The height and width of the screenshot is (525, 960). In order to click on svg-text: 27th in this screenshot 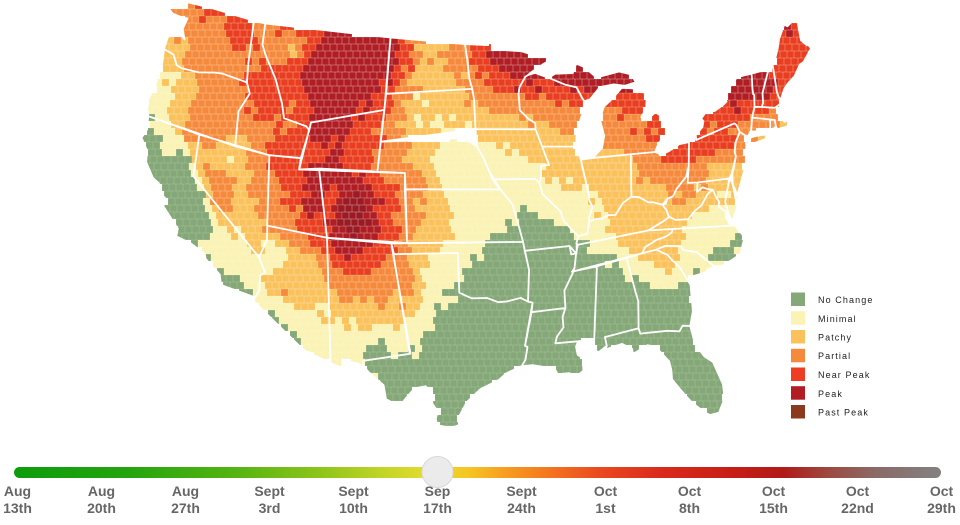, I will do `click(185, 508)`.